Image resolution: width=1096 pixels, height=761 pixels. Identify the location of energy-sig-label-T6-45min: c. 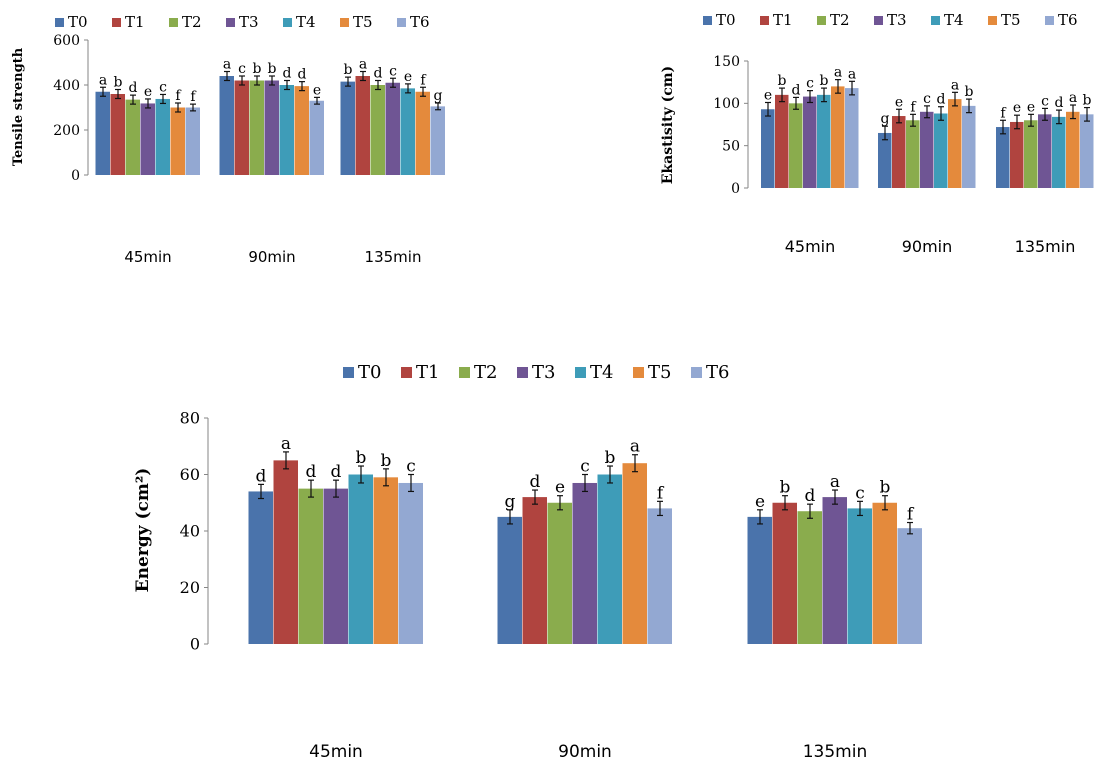
(411, 467).